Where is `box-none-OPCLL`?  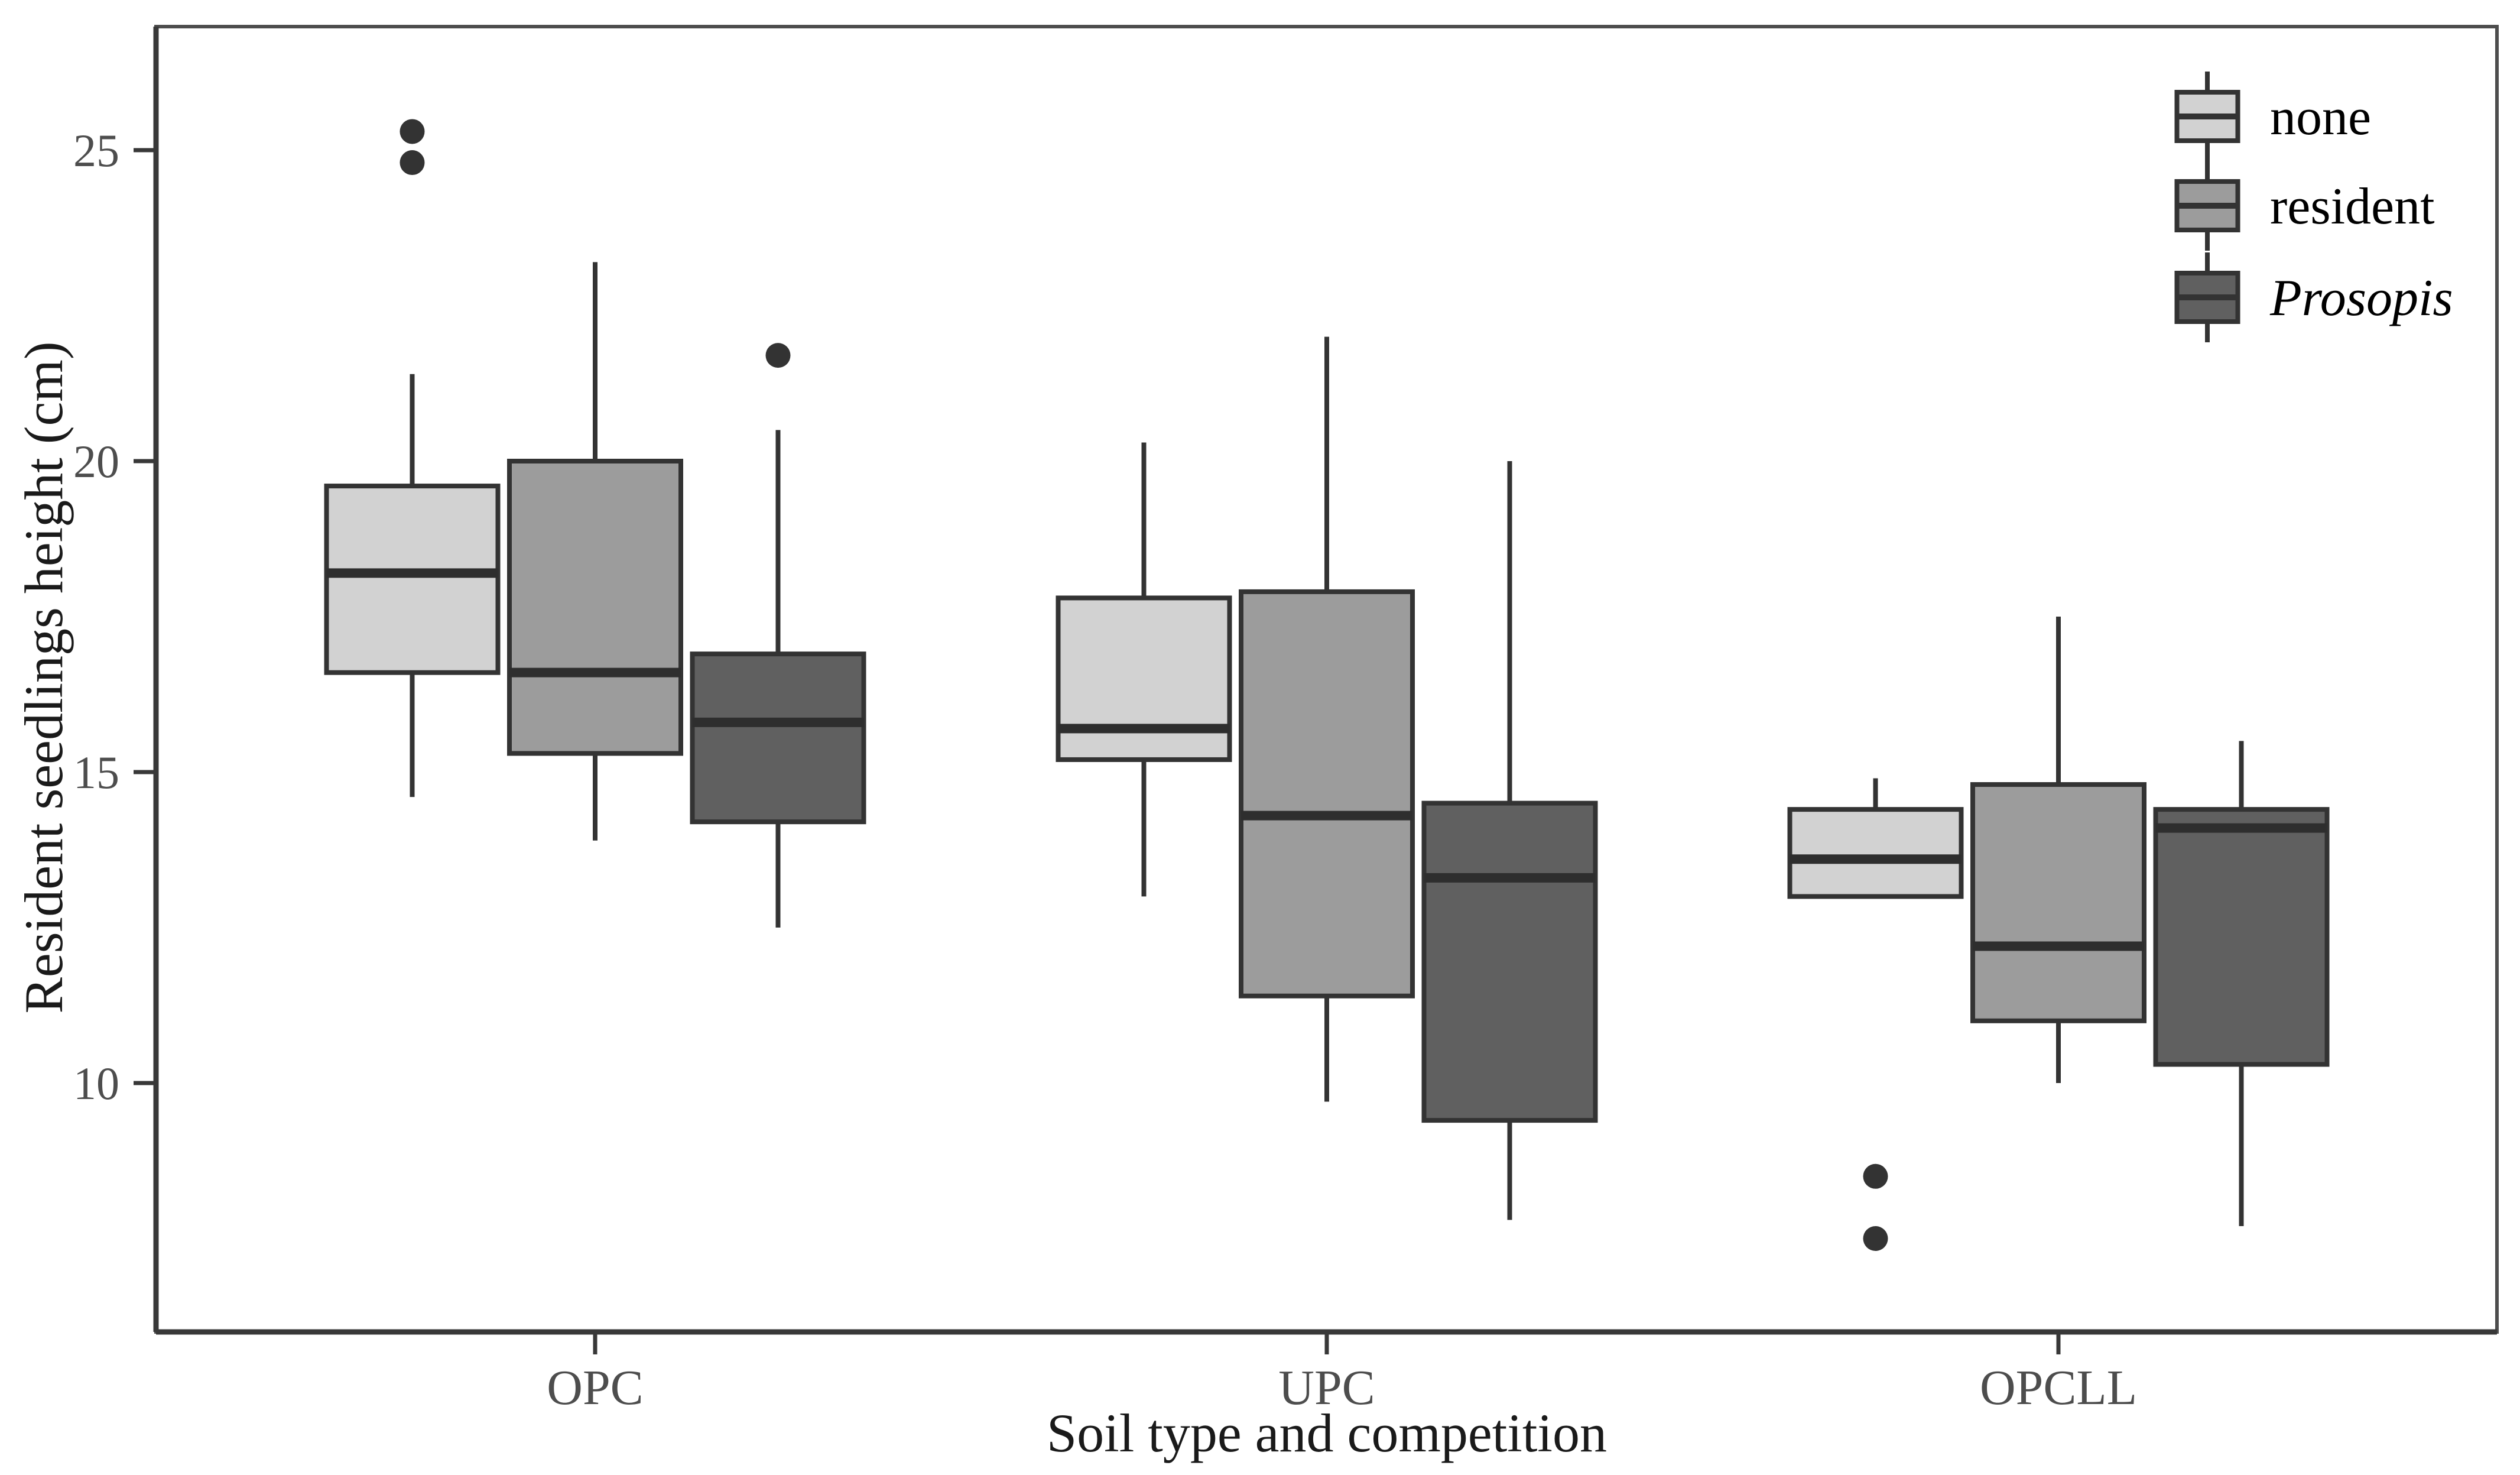
box-none-OPCLL is located at coordinates (1875, 1015).